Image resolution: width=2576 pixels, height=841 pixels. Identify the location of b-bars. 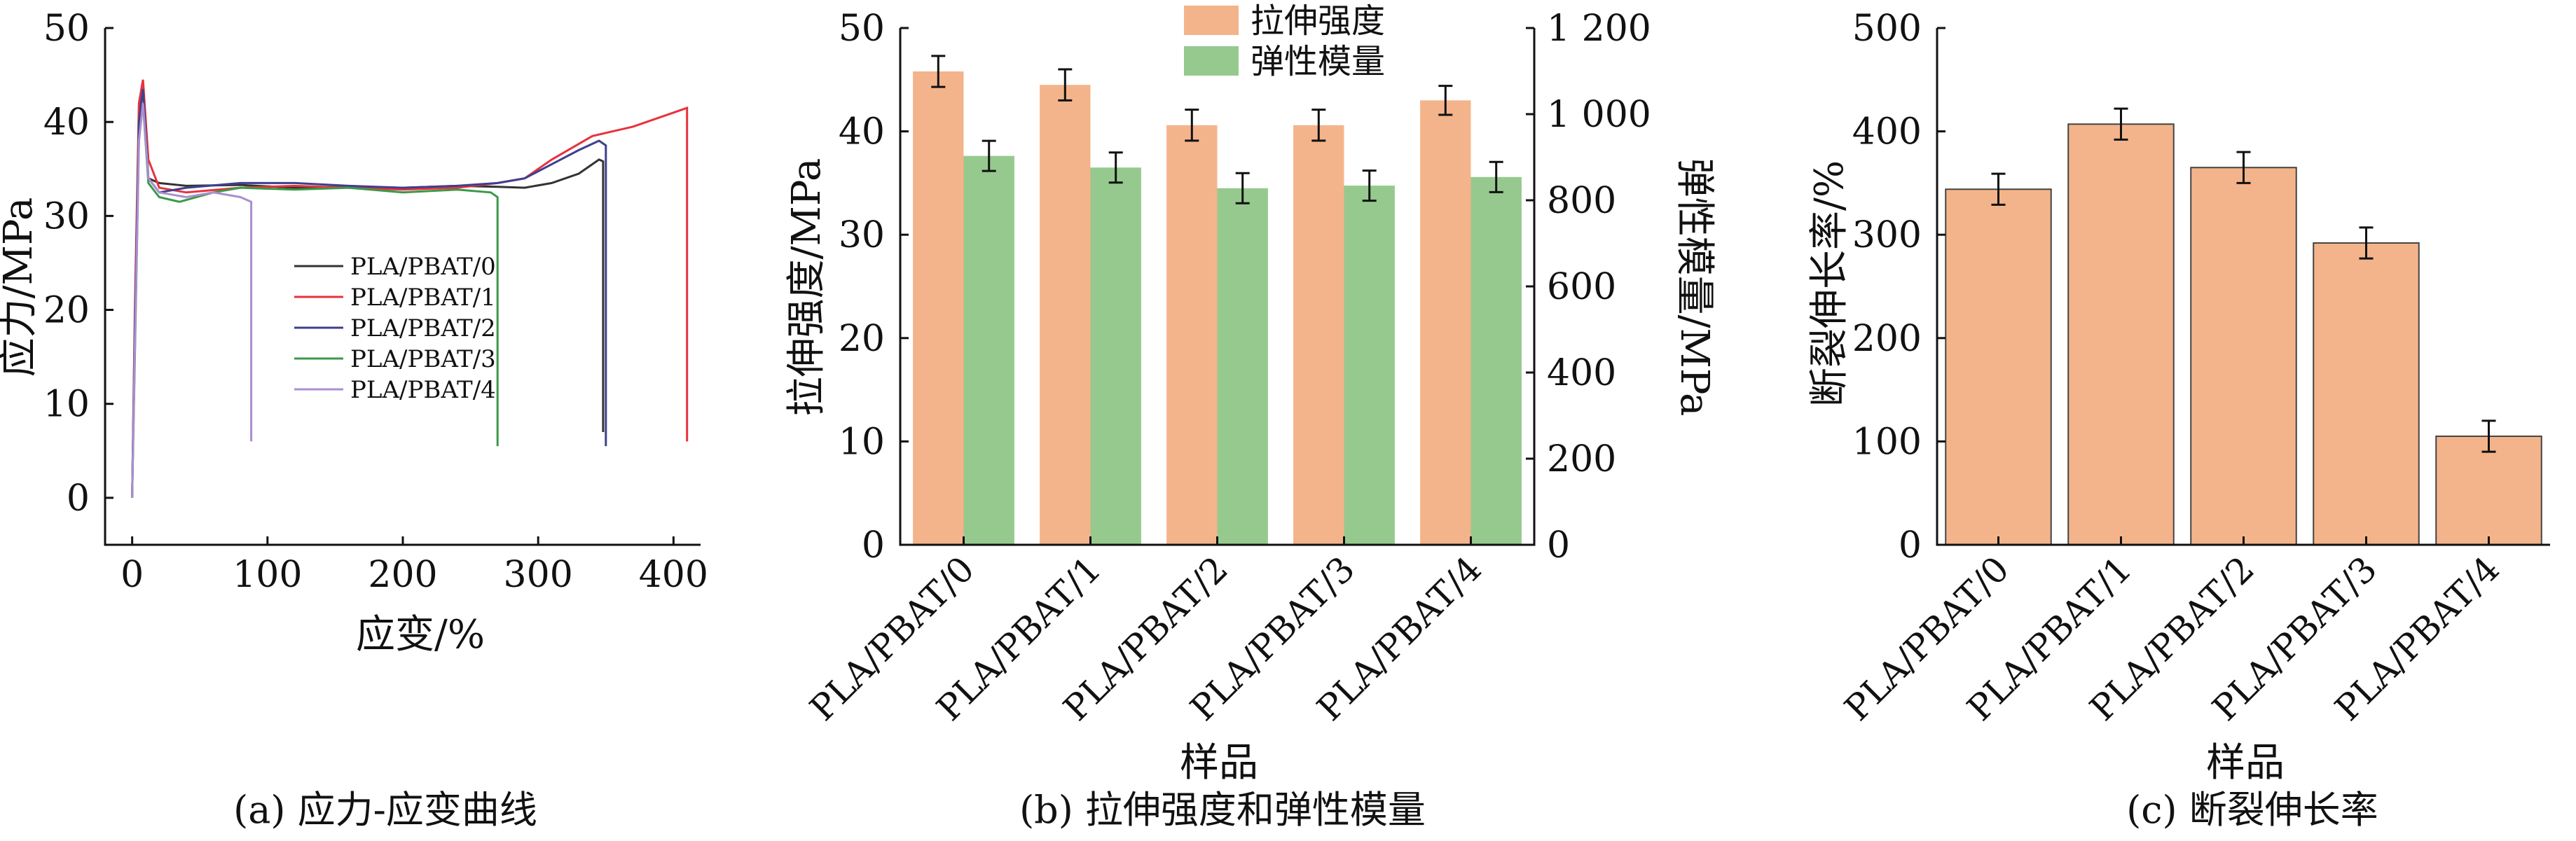
(1217, 300).